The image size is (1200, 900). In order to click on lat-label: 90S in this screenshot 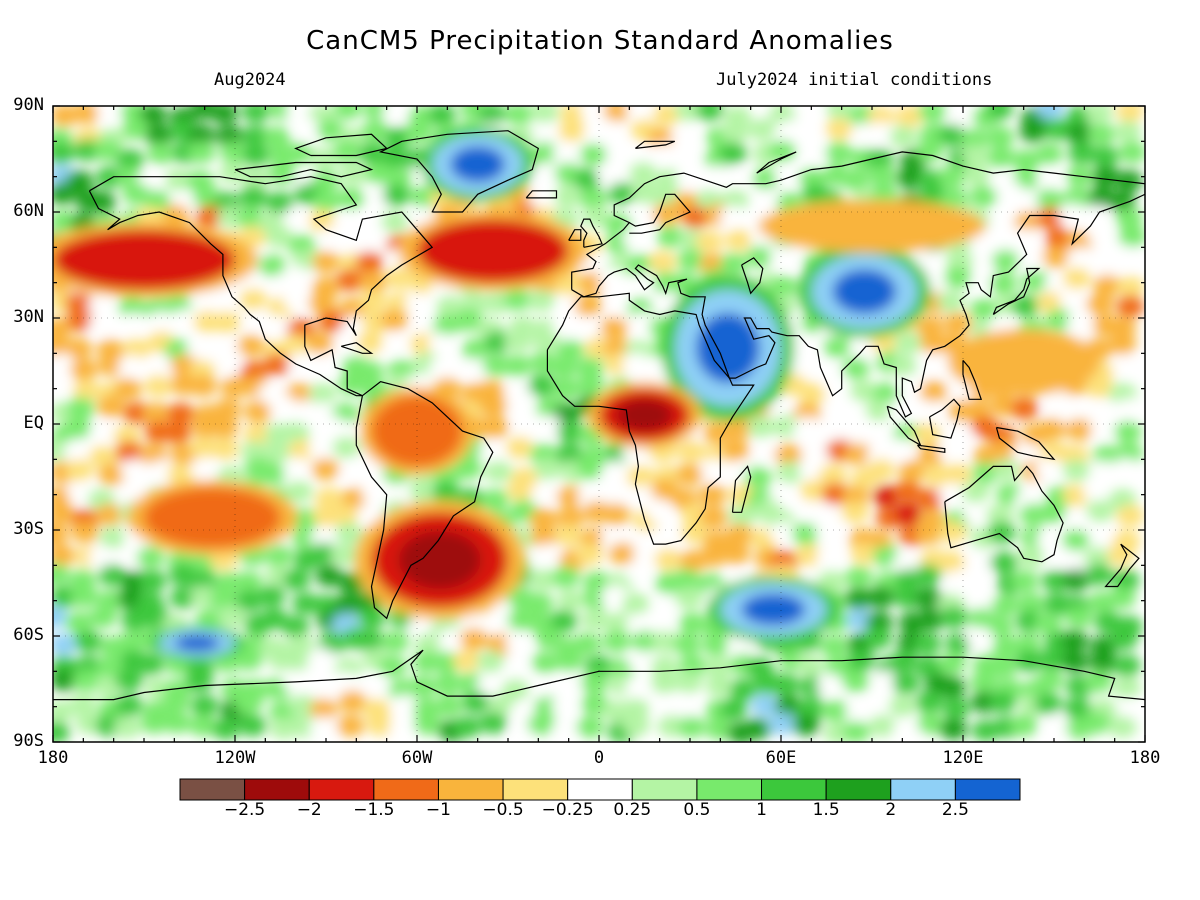, I will do `click(28, 741)`.